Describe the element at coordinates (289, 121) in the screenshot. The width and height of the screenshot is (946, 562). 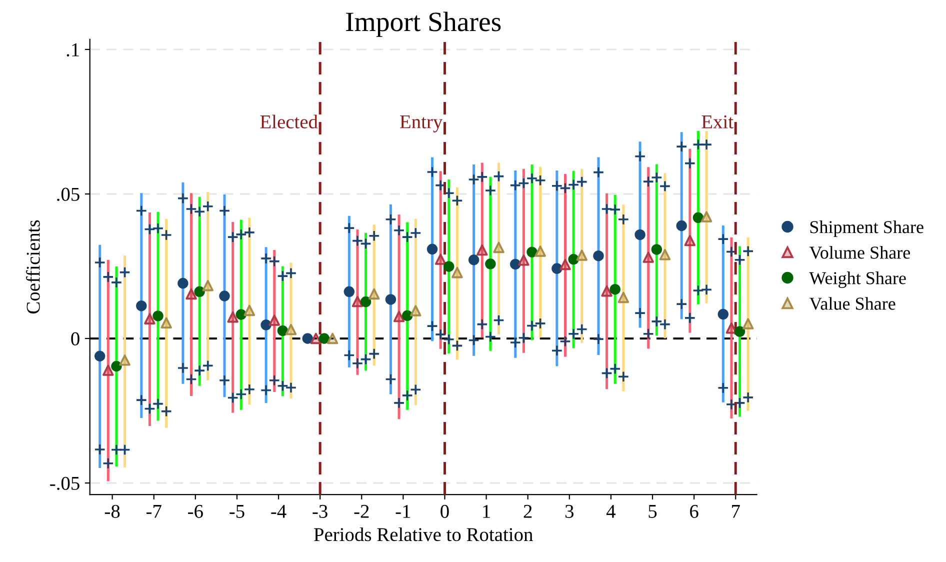
I see `ref-line-label: Elected` at that location.